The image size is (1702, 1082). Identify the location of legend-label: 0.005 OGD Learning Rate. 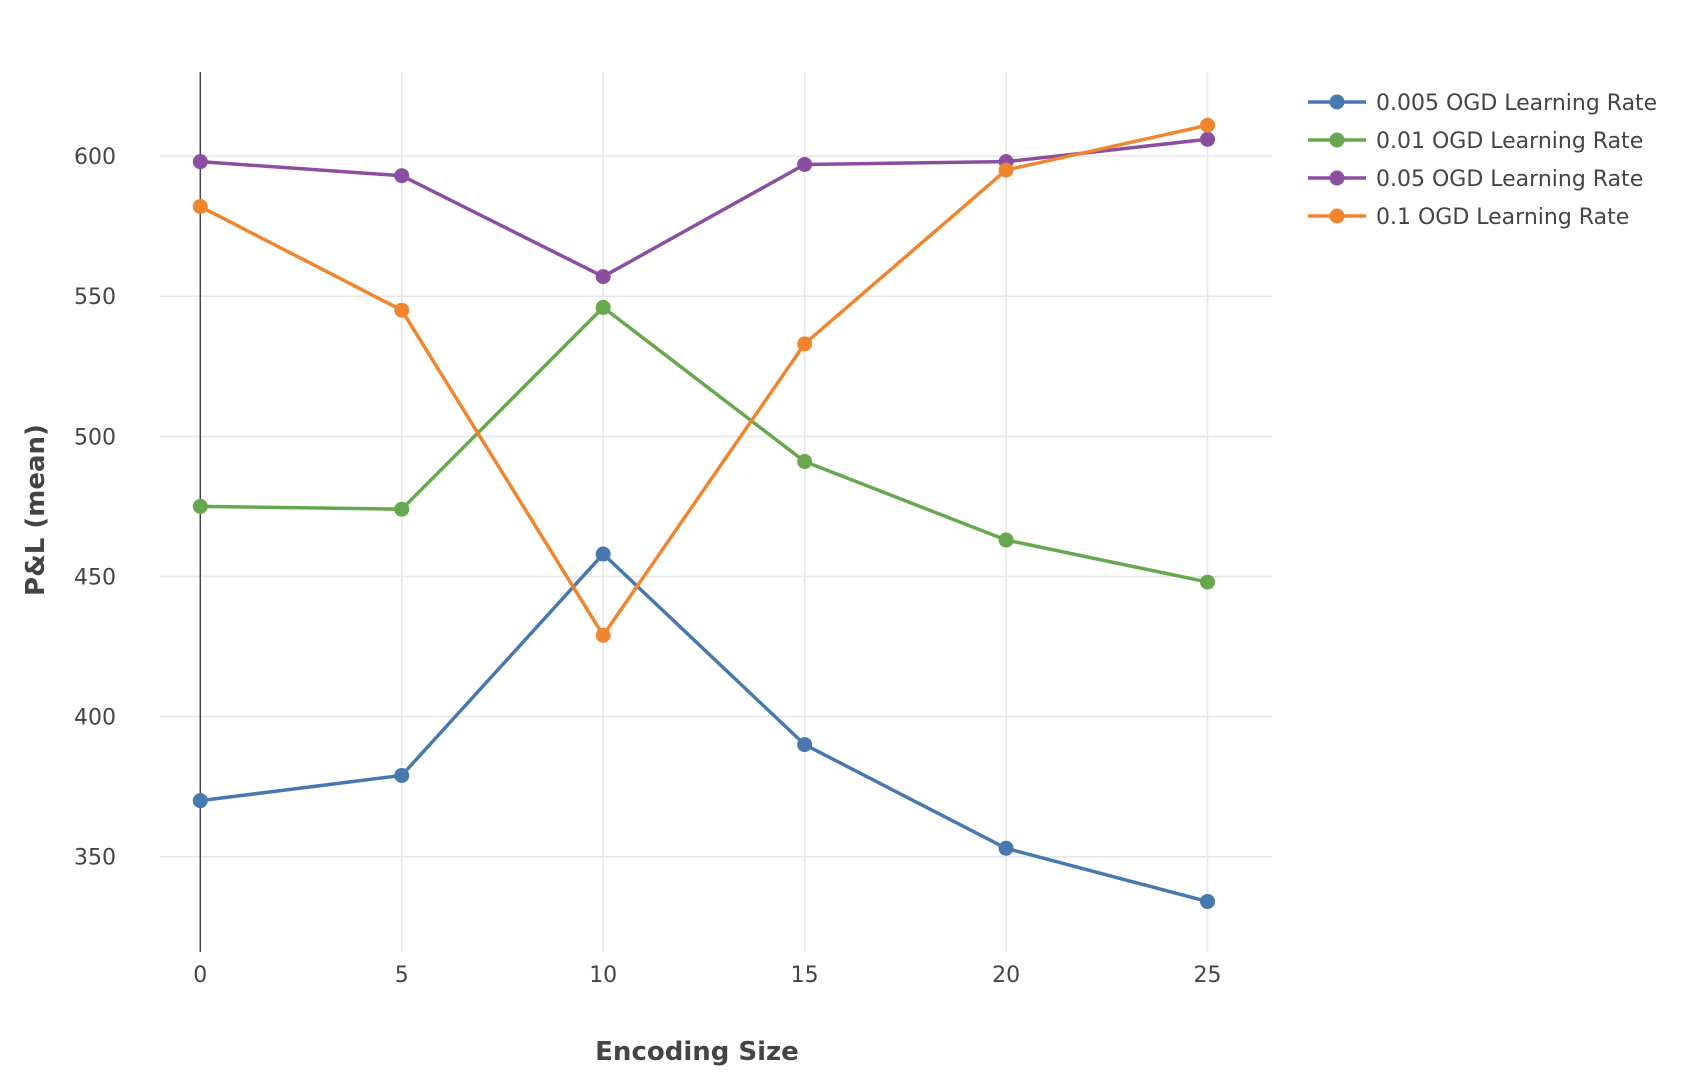
(1516, 103).